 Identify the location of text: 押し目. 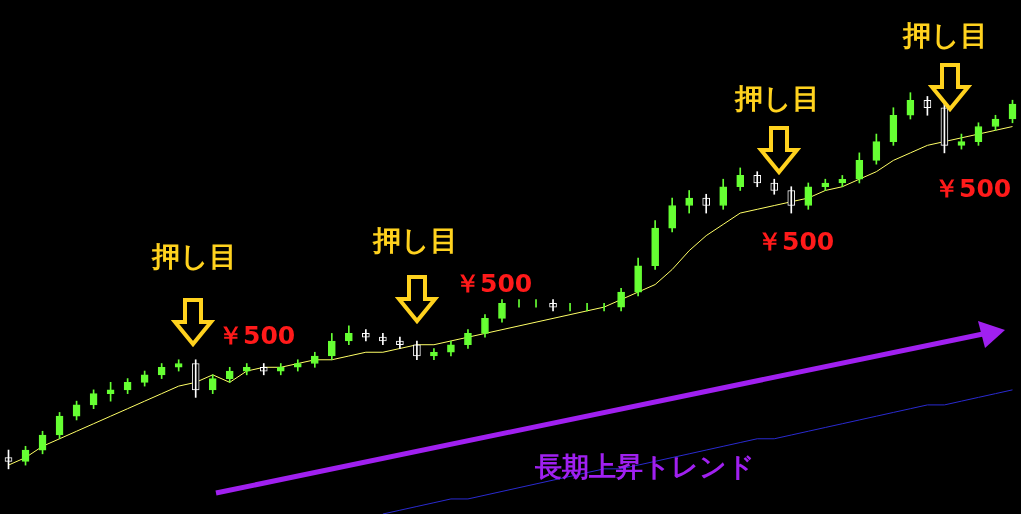
(945, 35).